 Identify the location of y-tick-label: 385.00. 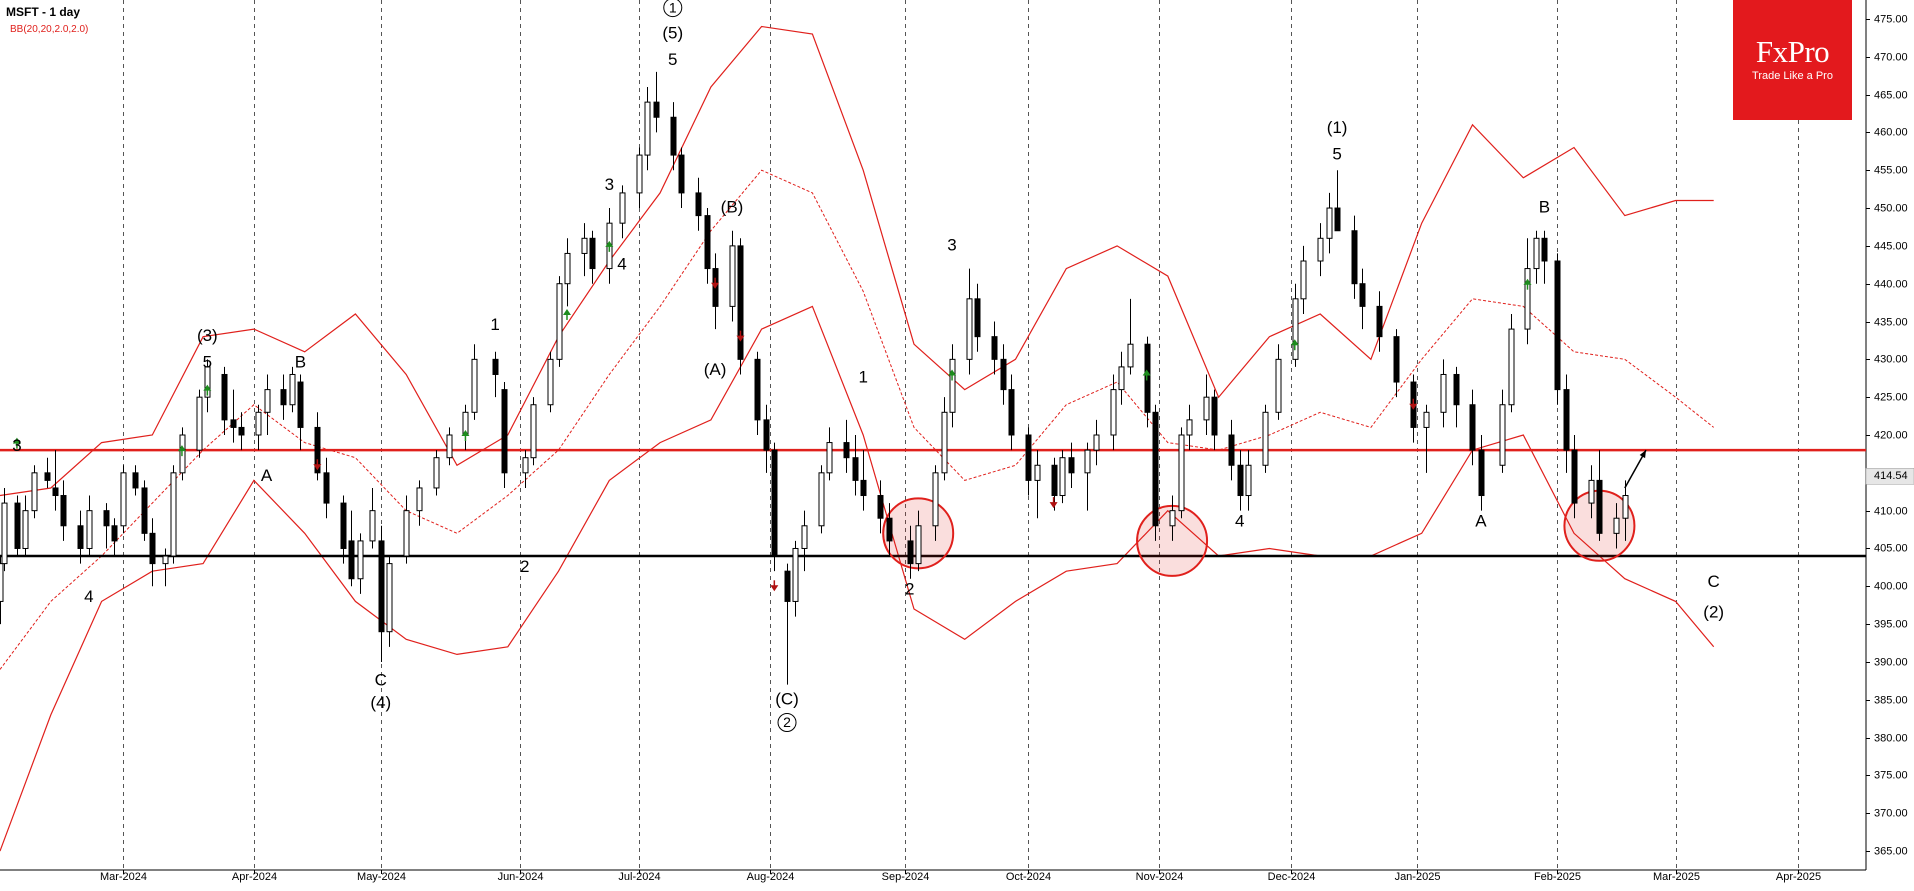
(1891, 700).